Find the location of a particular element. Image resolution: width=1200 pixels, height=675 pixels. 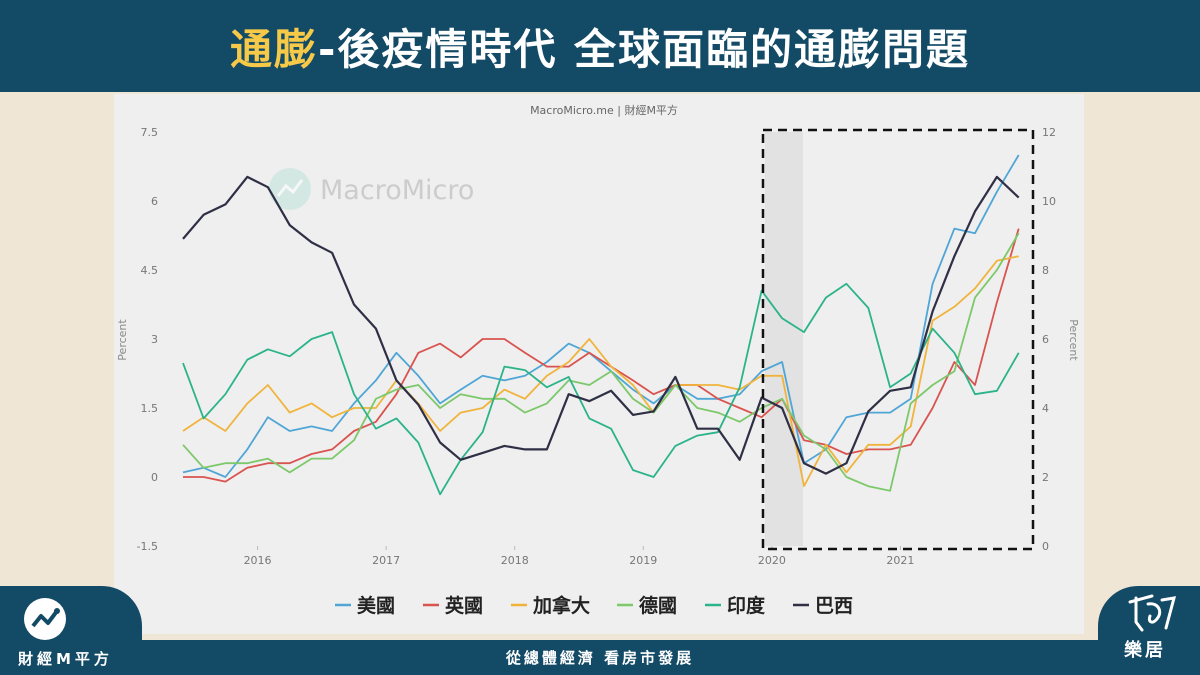

y-tick-right-1: 10 is located at coordinates (1049, 201).